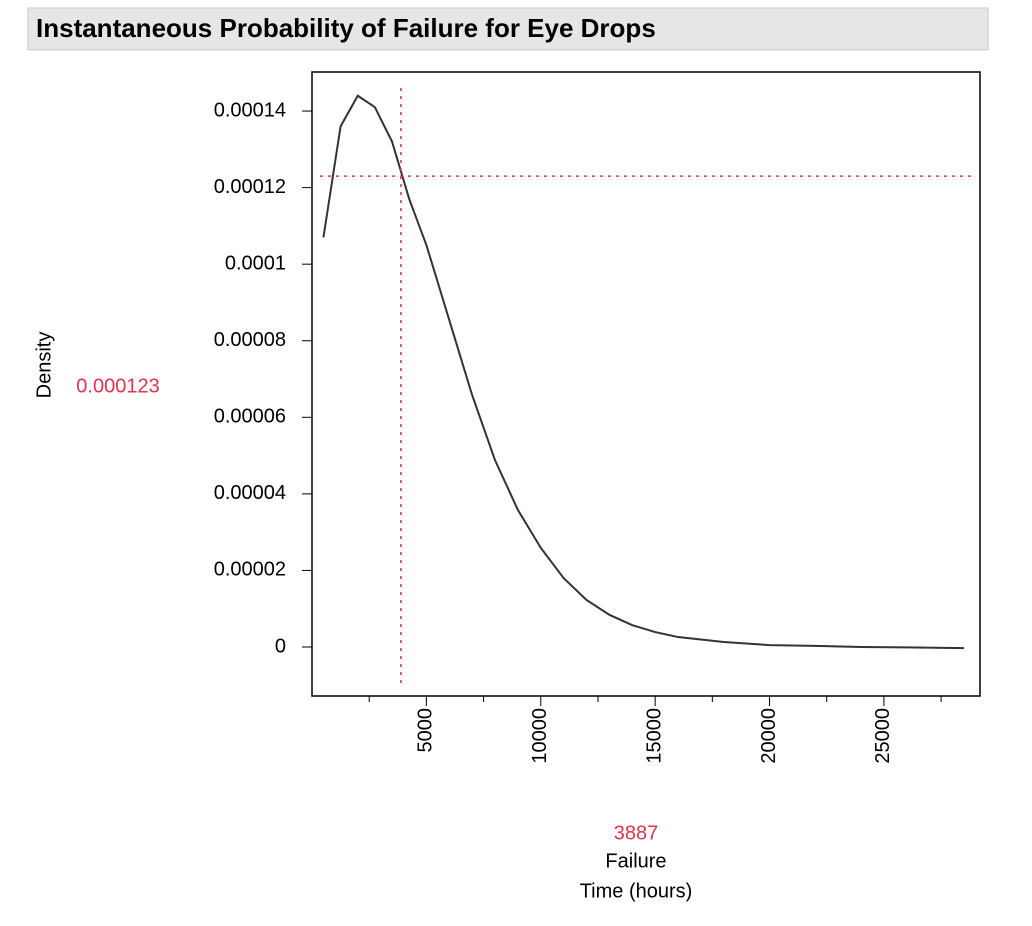 The image size is (1032, 926). Describe the element at coordinates (250, 493) in the screenshot. I see `y-tick-label: 0.00004` at that location.